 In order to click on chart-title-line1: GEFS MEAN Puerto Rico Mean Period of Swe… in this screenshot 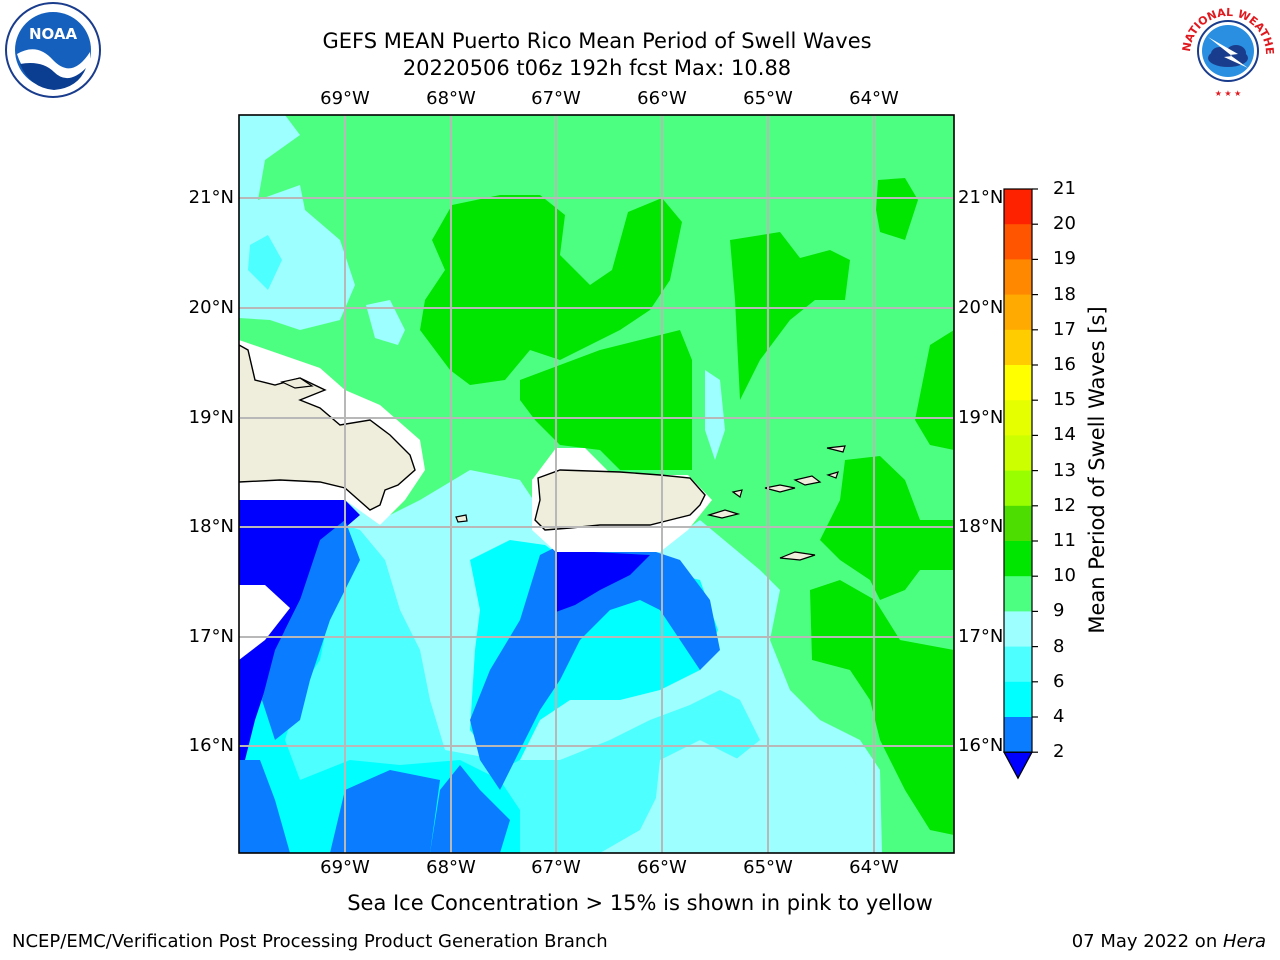, I will do `click(597, 41)`.